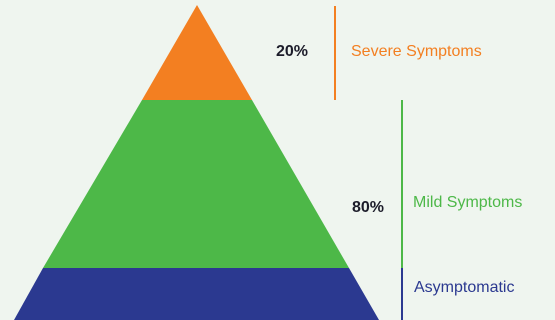 The height and width of the screenshot is (320, 555). I want to click on asymptomatic-label: Asymptomatic, so click(464, 287).